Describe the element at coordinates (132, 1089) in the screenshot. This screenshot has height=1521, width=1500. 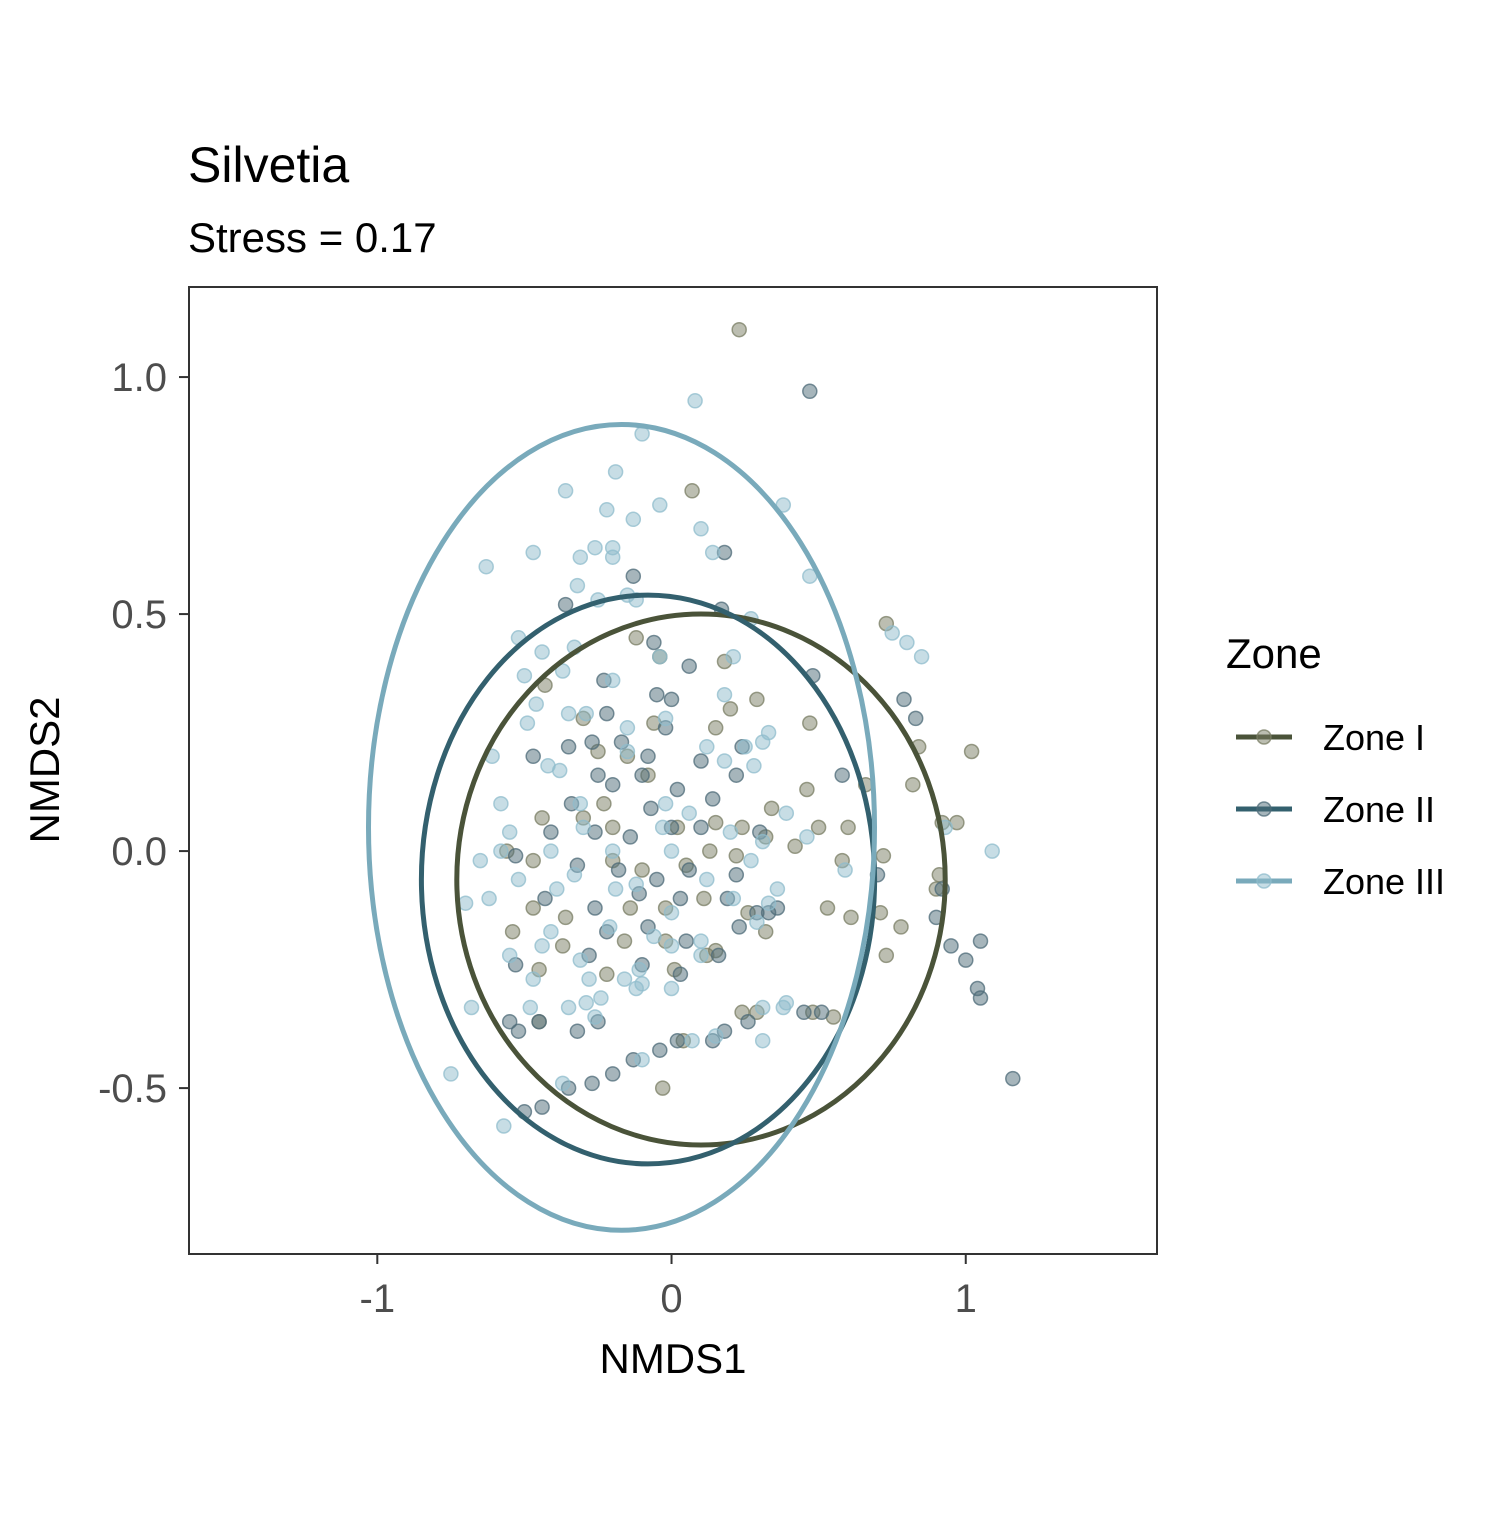
I see `y-tick-label: -0.5` at that location.